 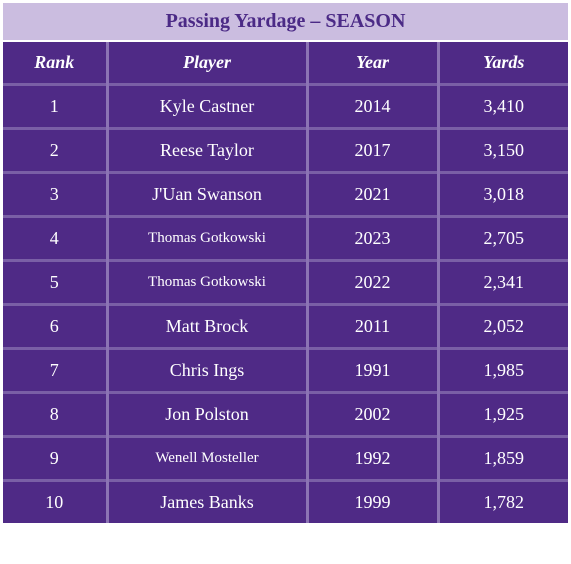 I want to click on table-cell: 4, so click(x=55, y=238).